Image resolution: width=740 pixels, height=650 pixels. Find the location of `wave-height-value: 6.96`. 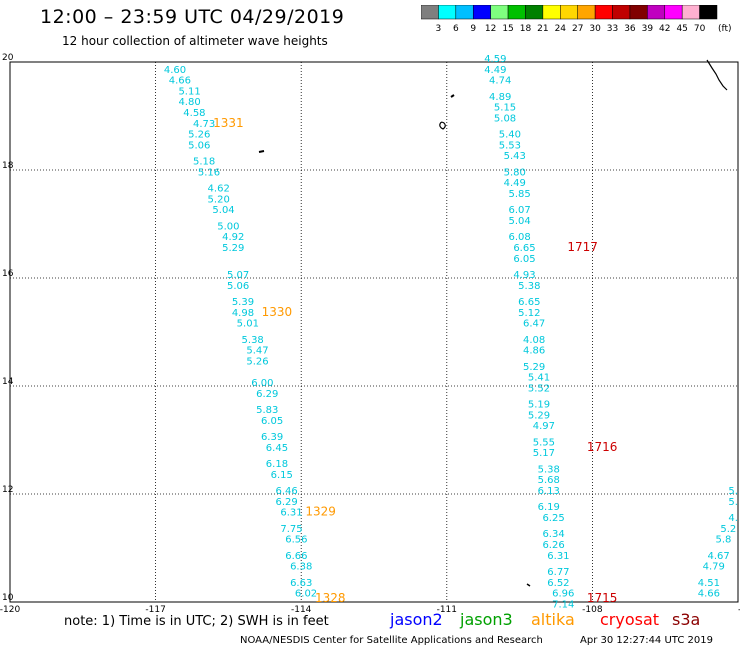

wave-height-value: 6.96 is located at coordinates (563, 594).